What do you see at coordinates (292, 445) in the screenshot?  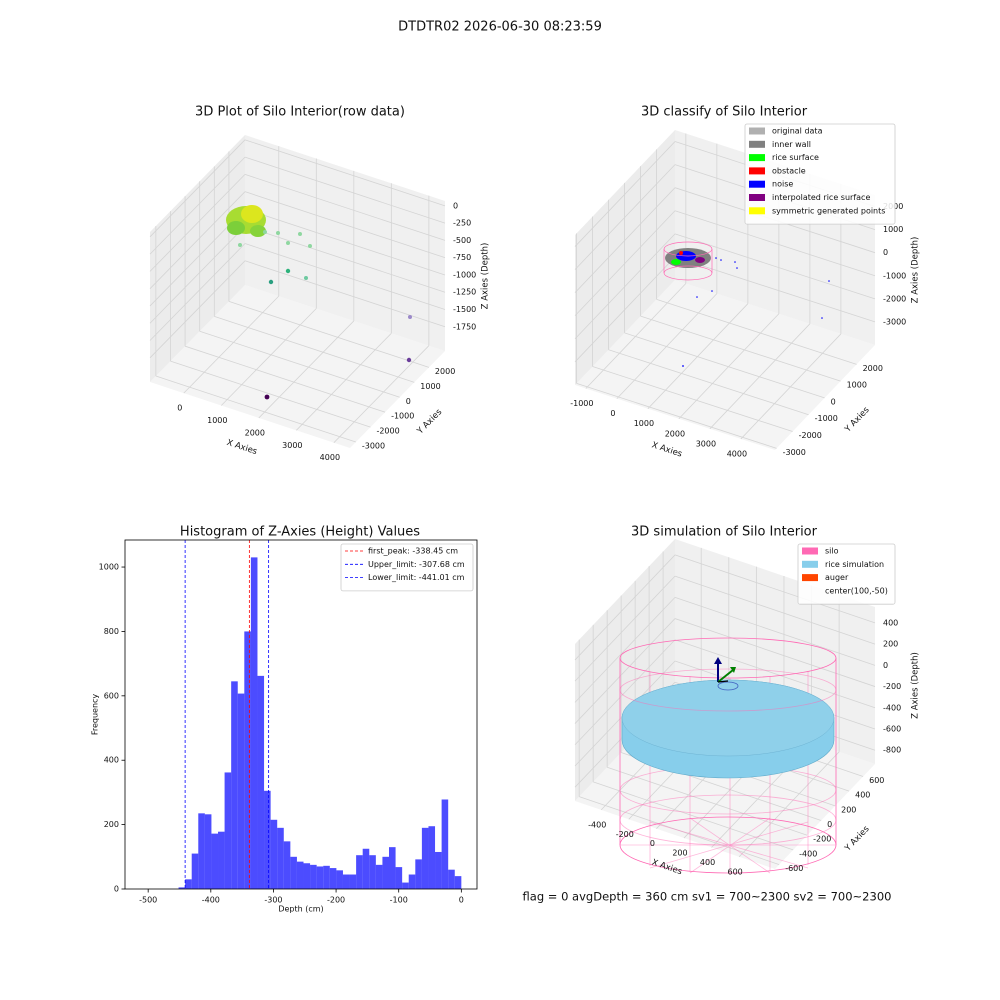 I see `x-tick-label: 3000` at bounding box center [292, 445].